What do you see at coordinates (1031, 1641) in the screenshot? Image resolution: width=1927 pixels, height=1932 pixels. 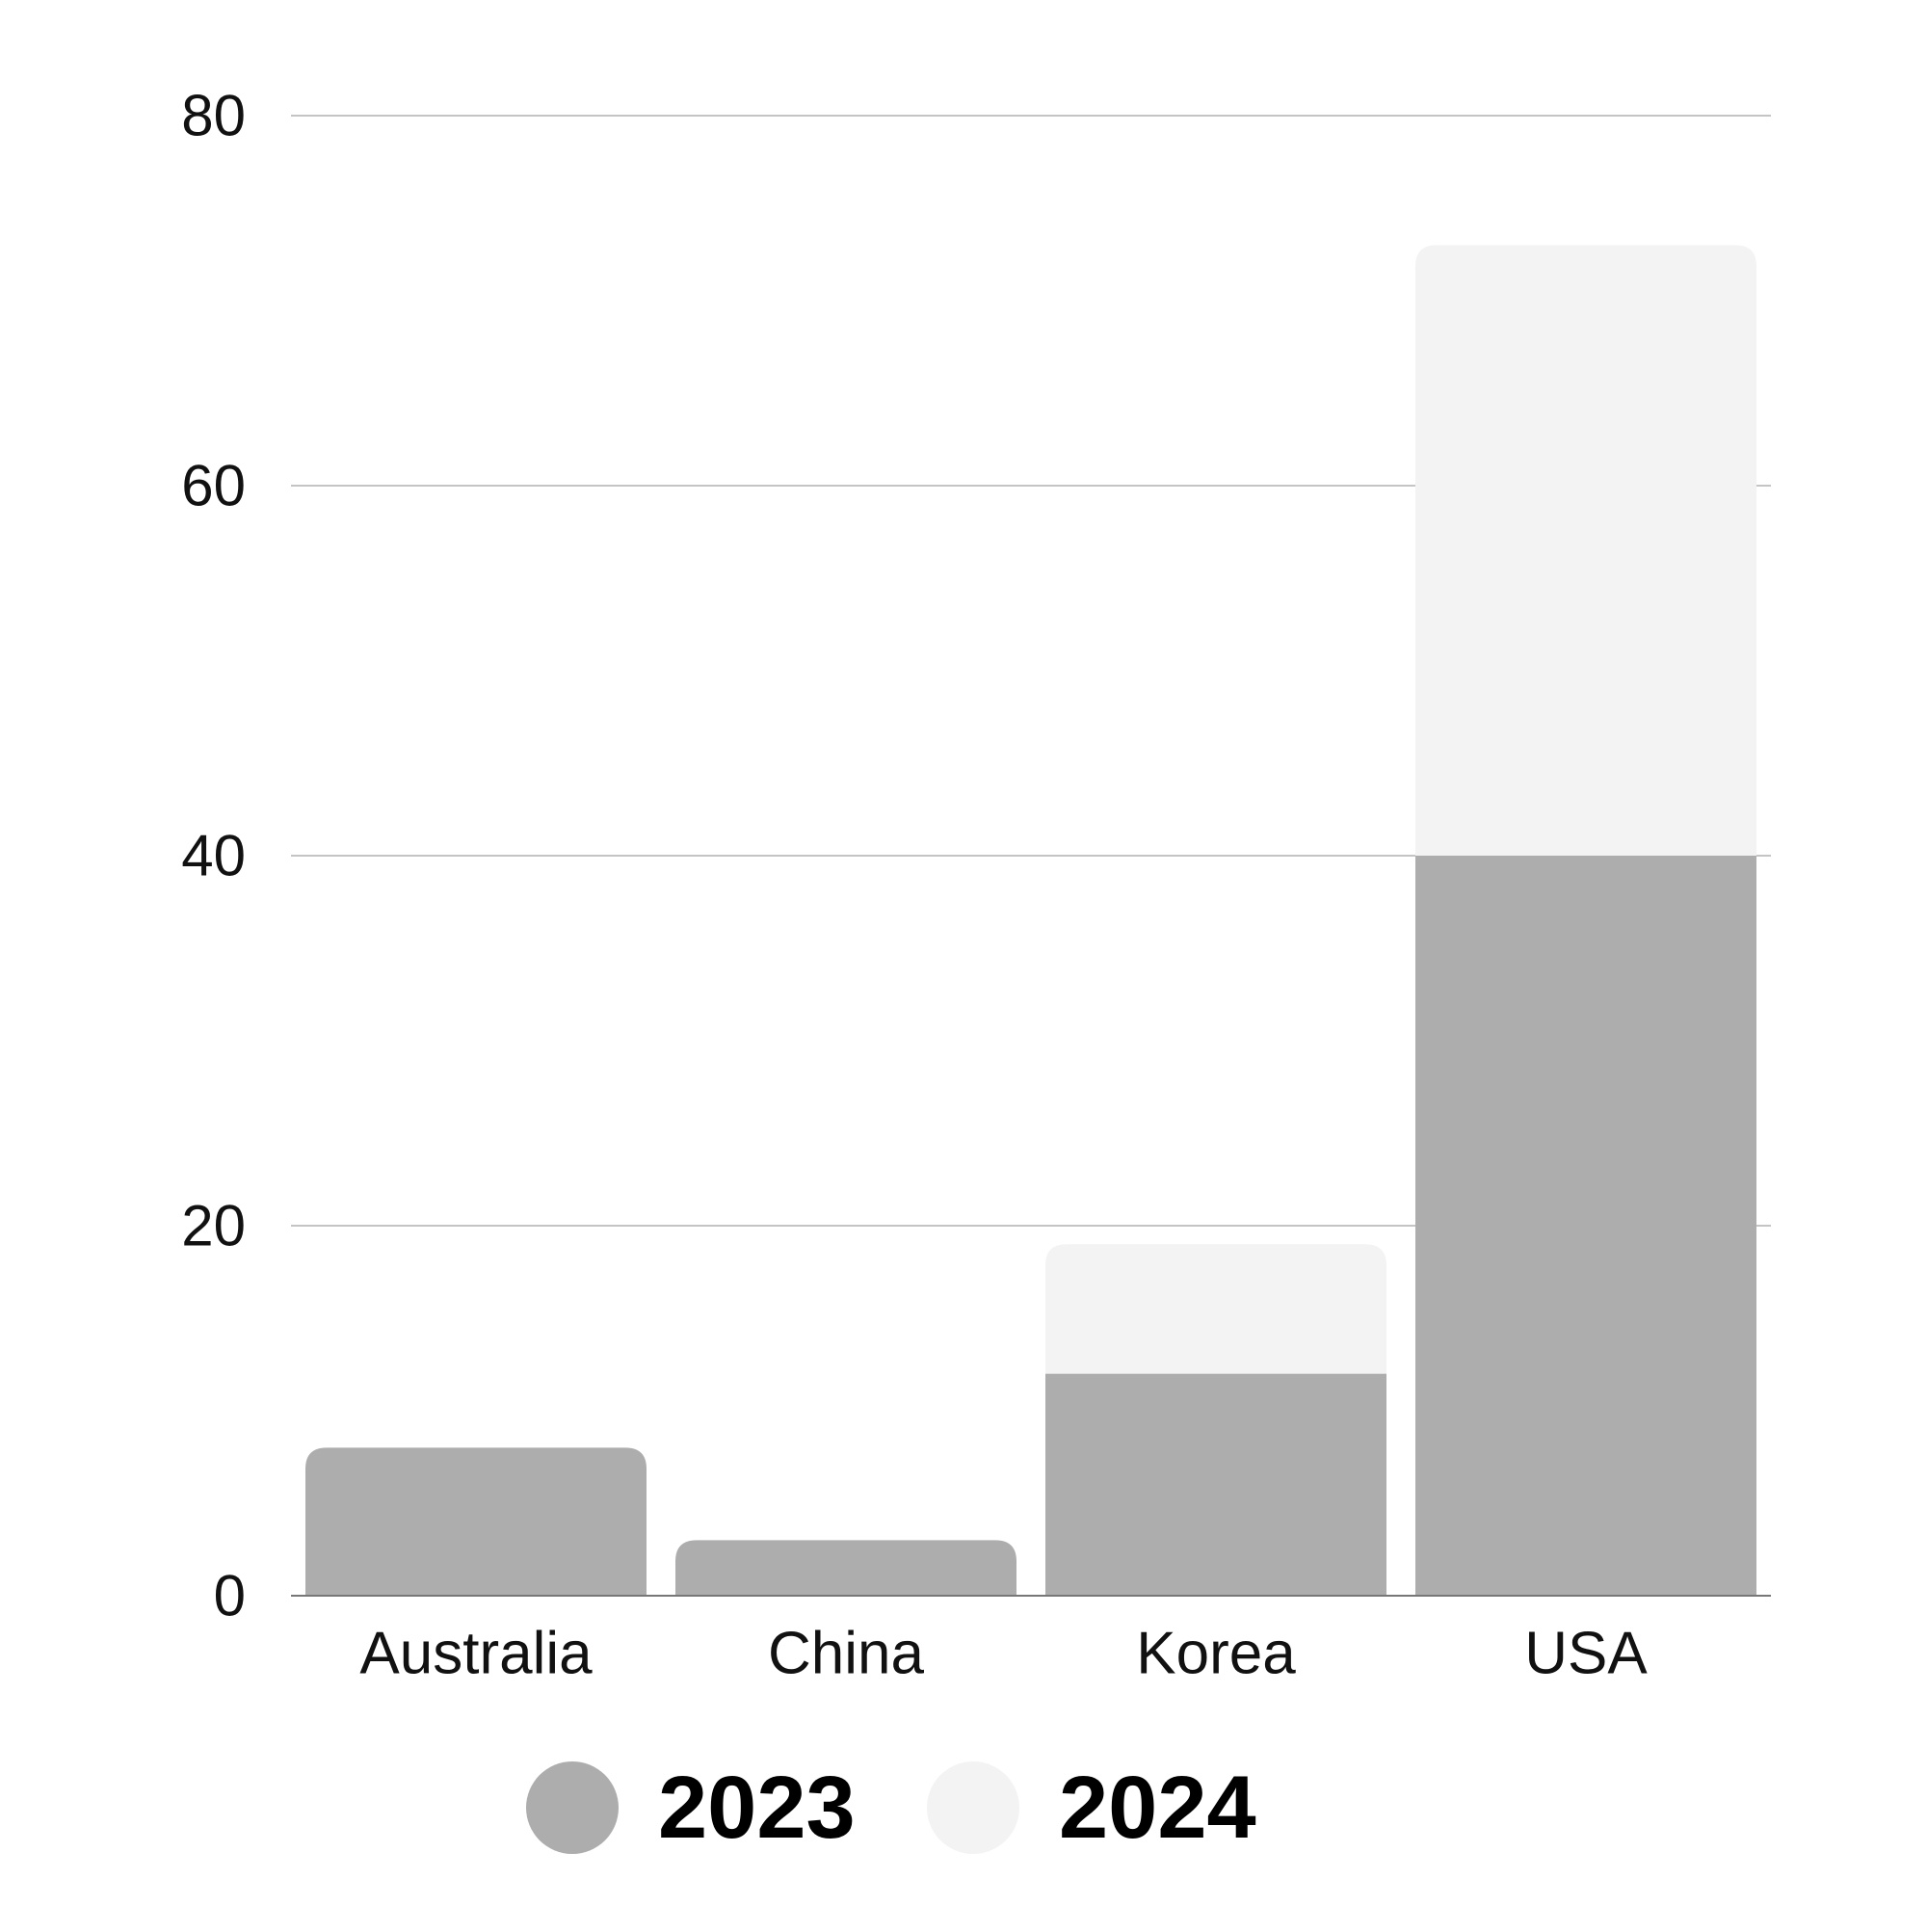 I see `x-axis: Australia China Korea USA` at bounding box center [1031, 1641].